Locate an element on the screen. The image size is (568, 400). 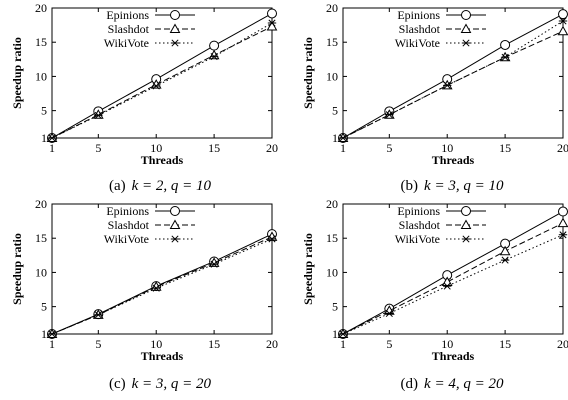
y-tick-label-b: 20 is located at coordinates (332, 8).